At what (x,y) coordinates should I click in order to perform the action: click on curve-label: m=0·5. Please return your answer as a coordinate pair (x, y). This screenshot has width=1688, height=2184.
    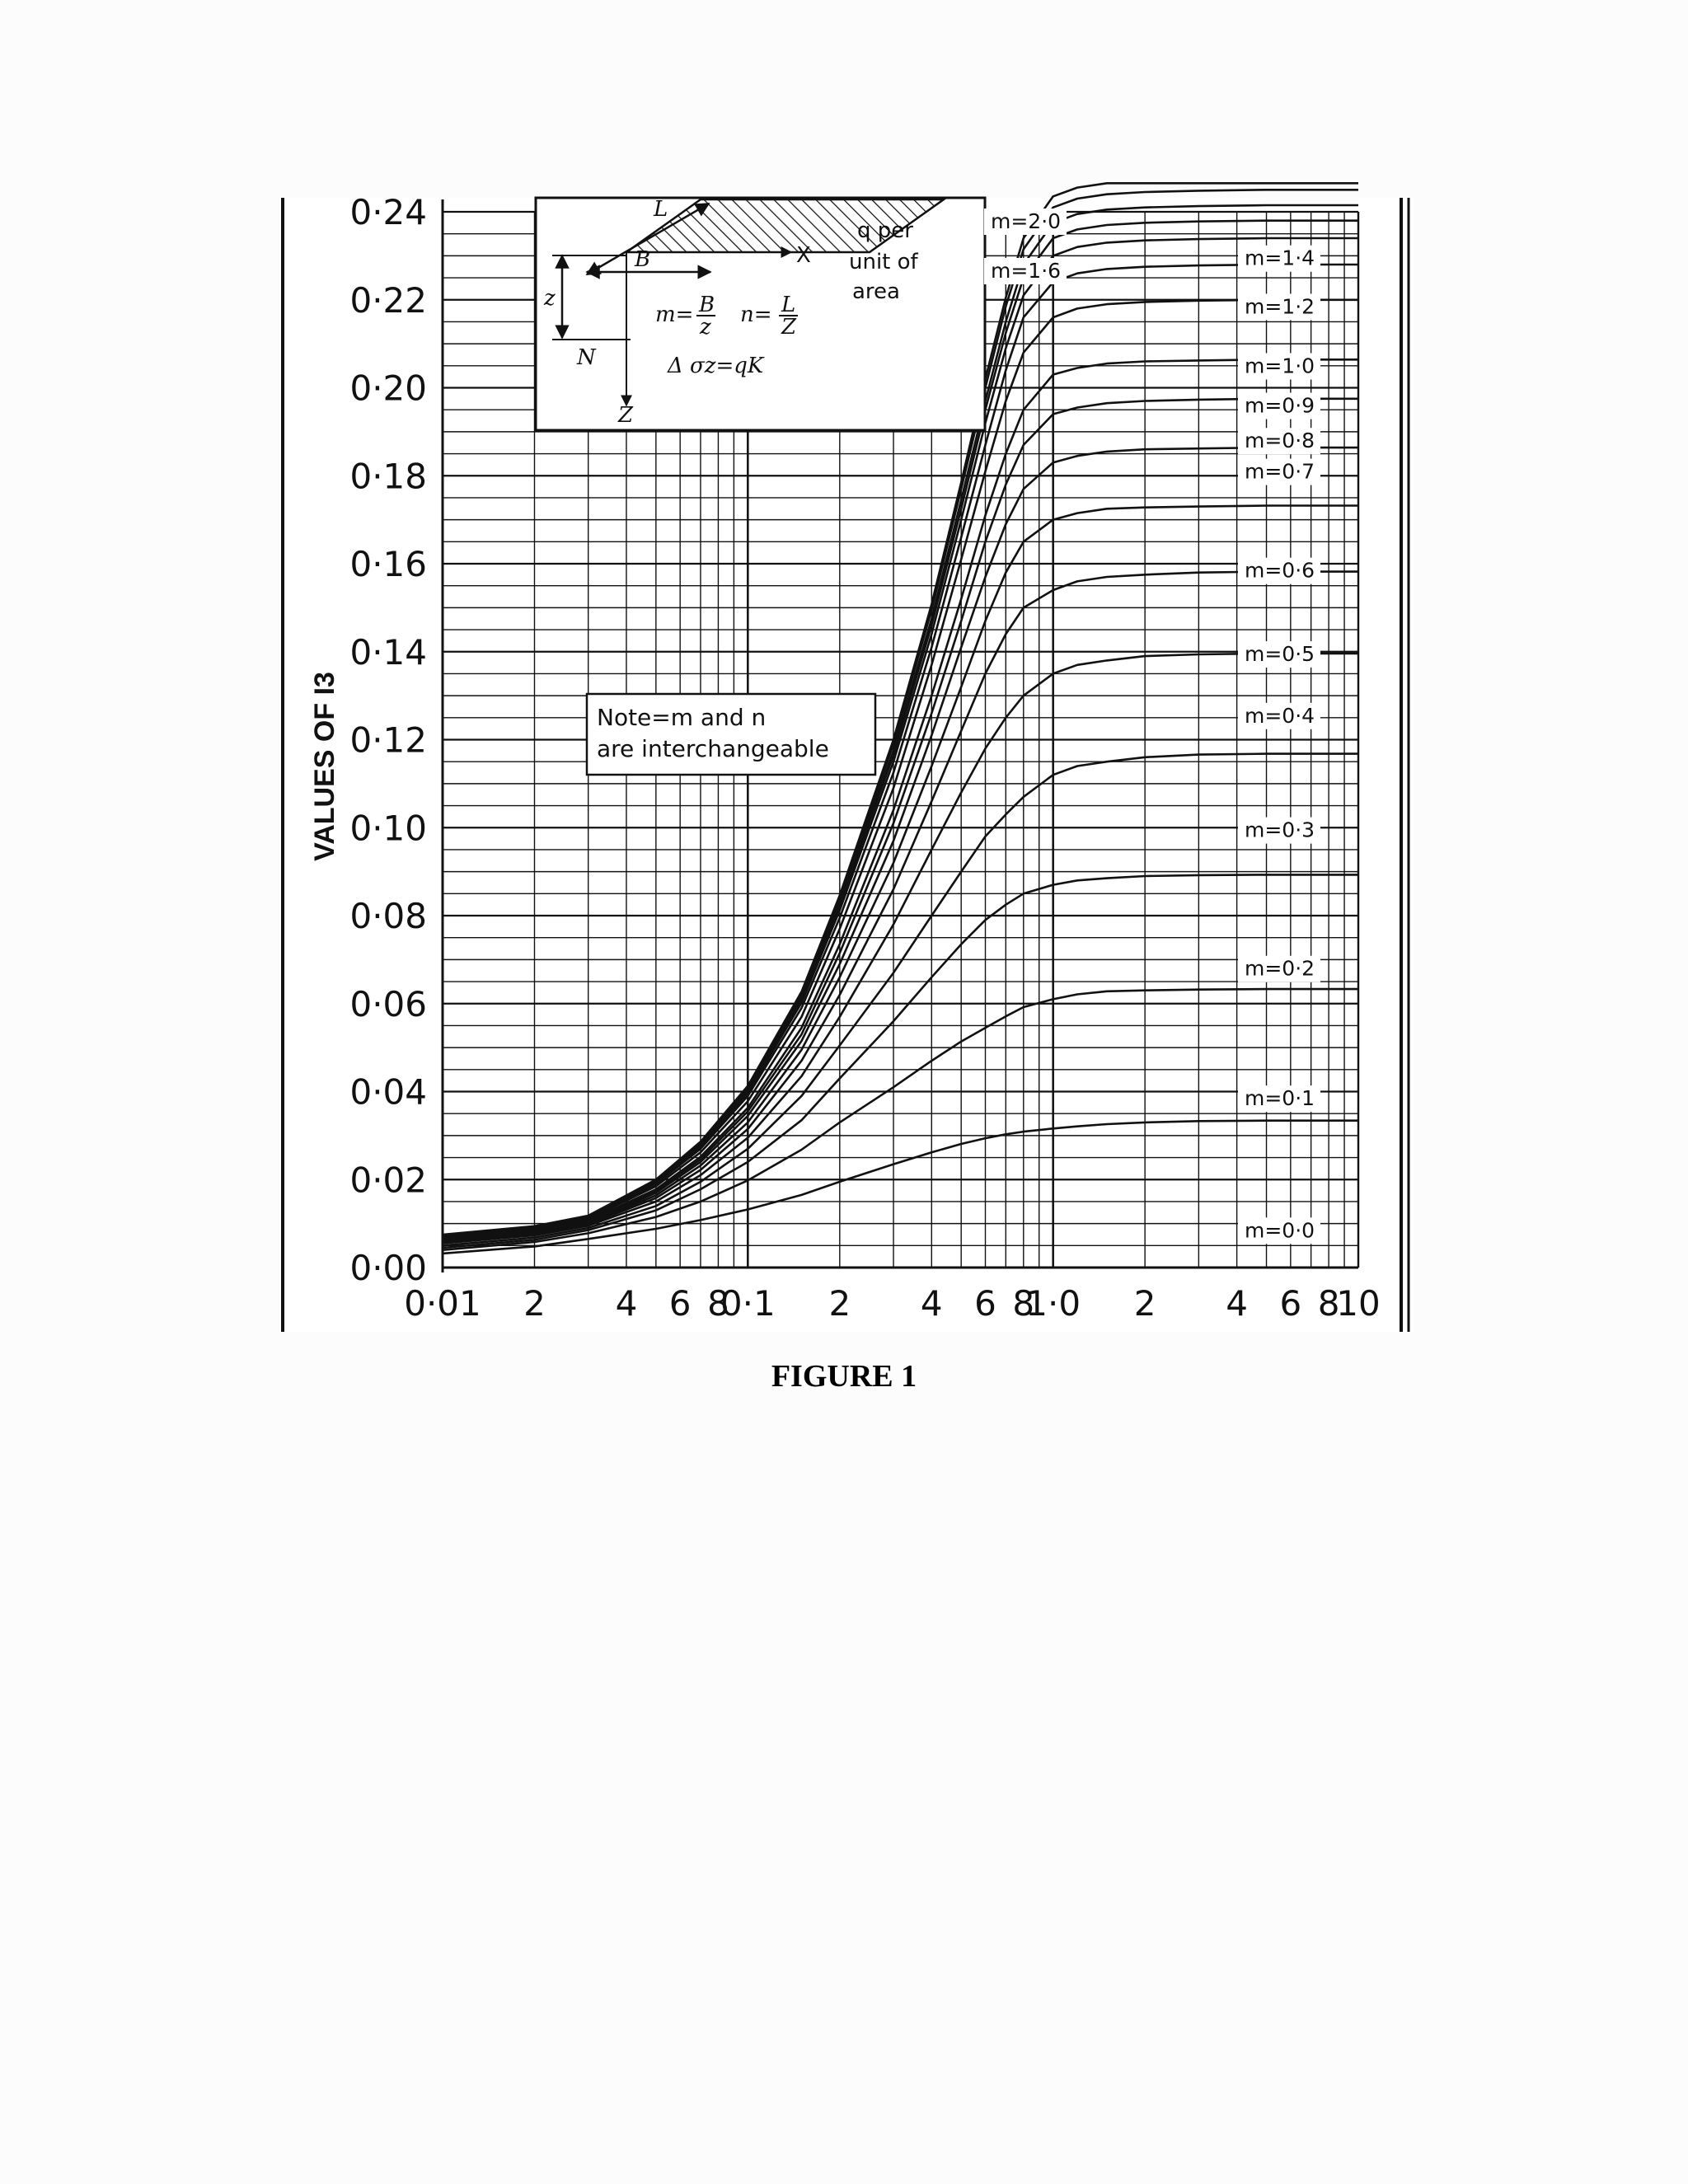
    Looking at the image, I should click on (1280, 654).